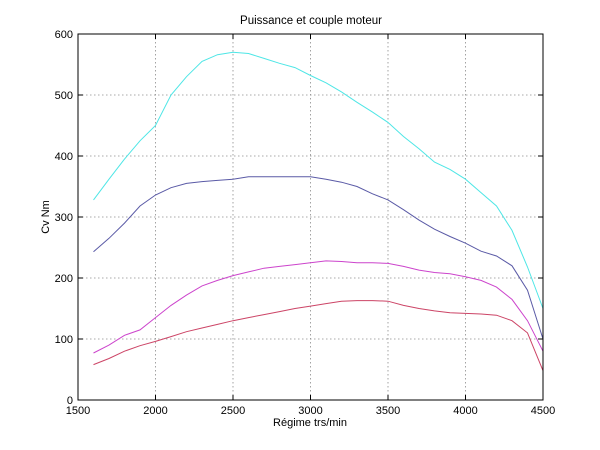  Describe the element at coordinates (465, 411) in the screenshot. I see `x-tick-label: 4000` at that location.